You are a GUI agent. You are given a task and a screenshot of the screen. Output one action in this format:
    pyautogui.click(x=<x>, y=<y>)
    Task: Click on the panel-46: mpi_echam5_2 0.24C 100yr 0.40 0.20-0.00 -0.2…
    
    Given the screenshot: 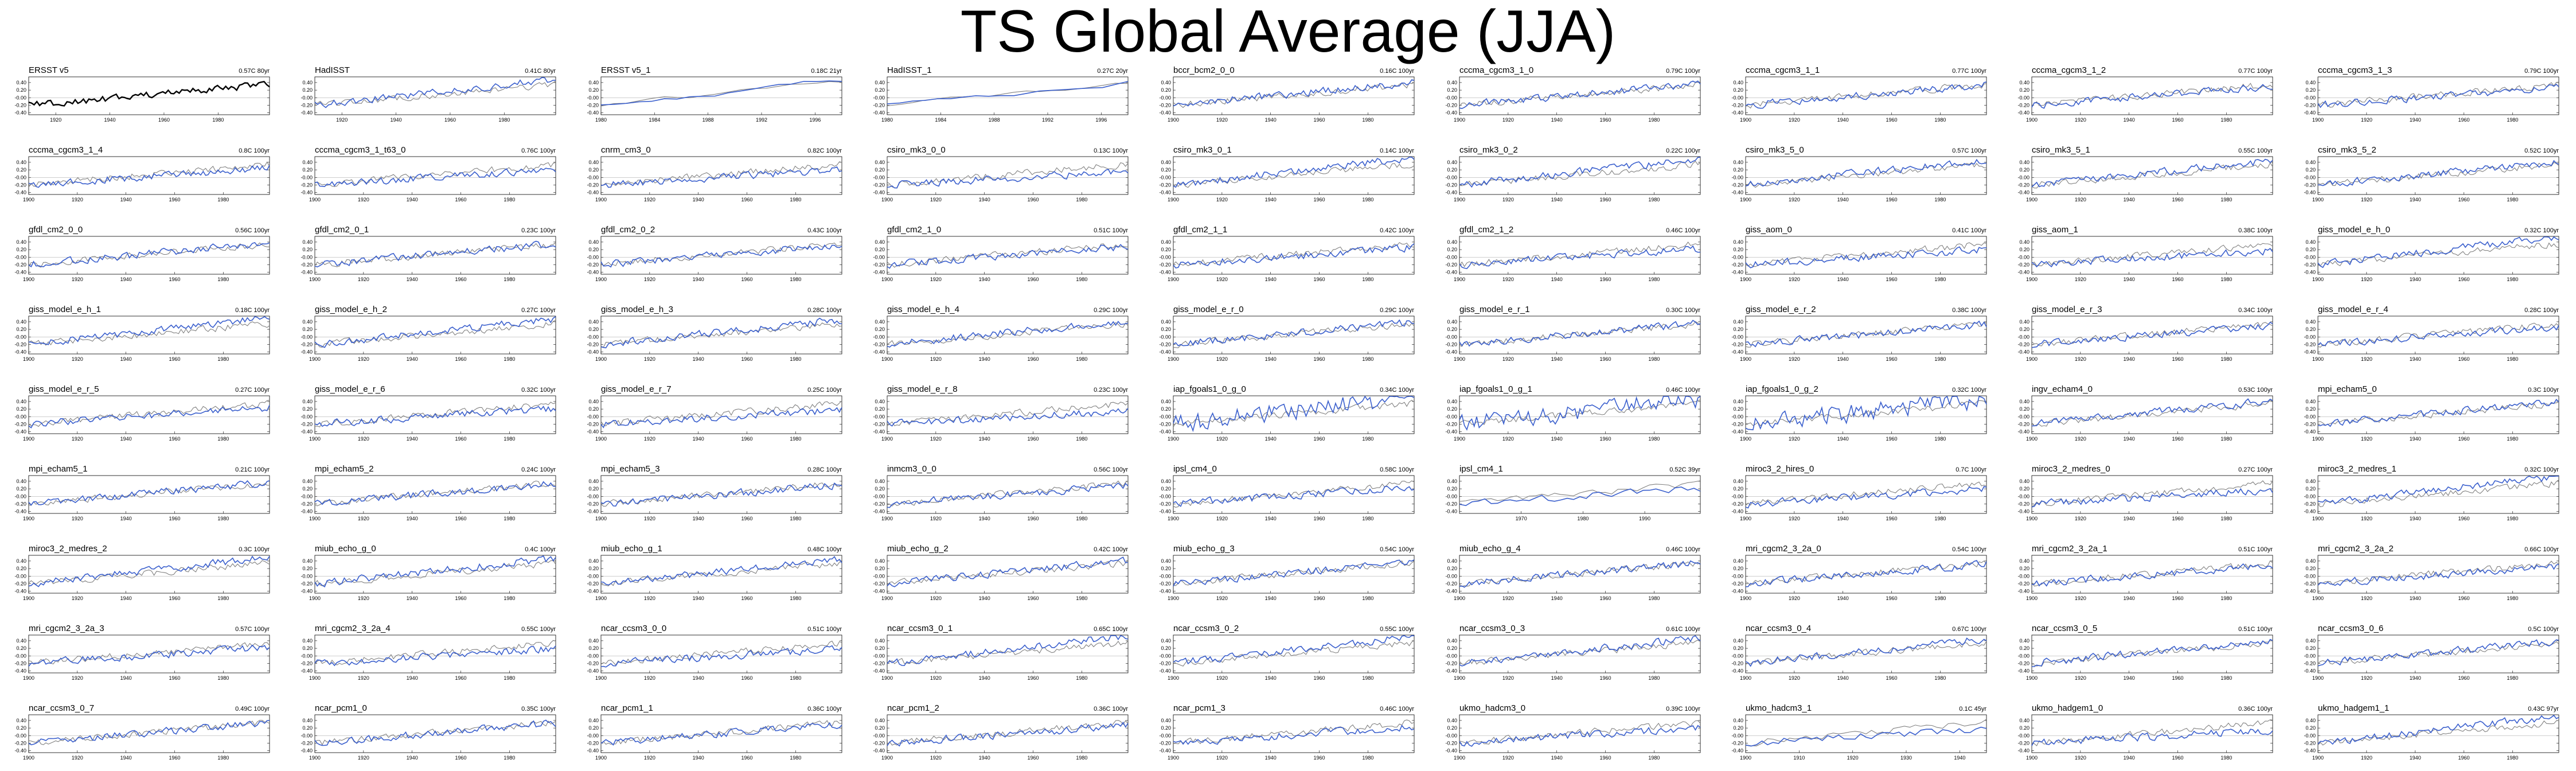 What is the action you would take?
    pyautogui.click(x=428, y=492)
    